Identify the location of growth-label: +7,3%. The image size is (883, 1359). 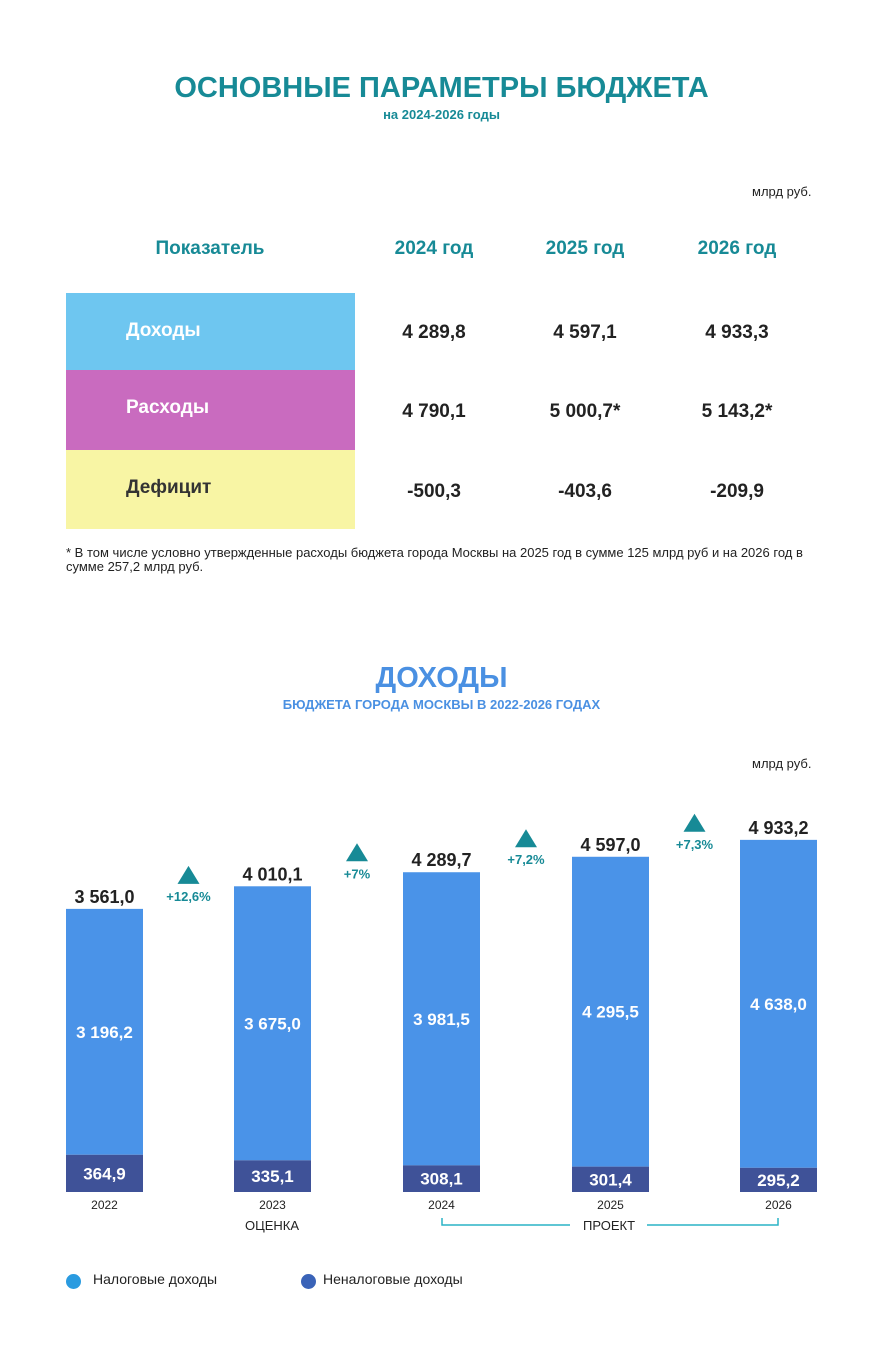
(695, 844).